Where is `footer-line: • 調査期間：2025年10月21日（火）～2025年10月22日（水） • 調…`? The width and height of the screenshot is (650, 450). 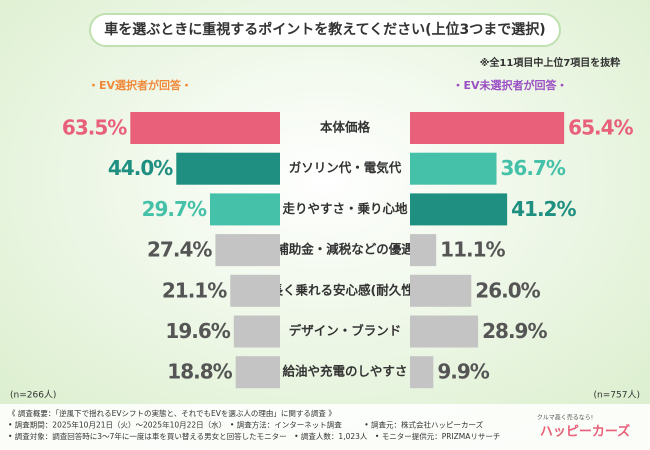 footer-line: • 調査期間：2025年10月21日（火）～2025年10月22日（水） • 調… is located at coordinates (246, 425).